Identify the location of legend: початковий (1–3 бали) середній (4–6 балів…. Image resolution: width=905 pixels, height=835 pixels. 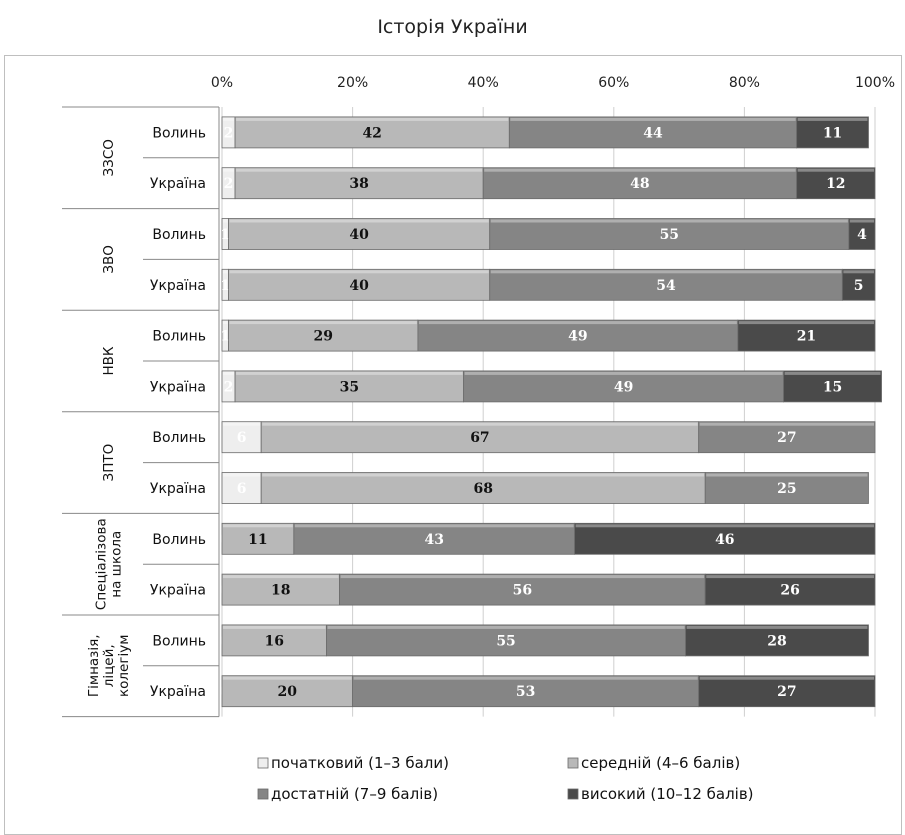
(505, 778).